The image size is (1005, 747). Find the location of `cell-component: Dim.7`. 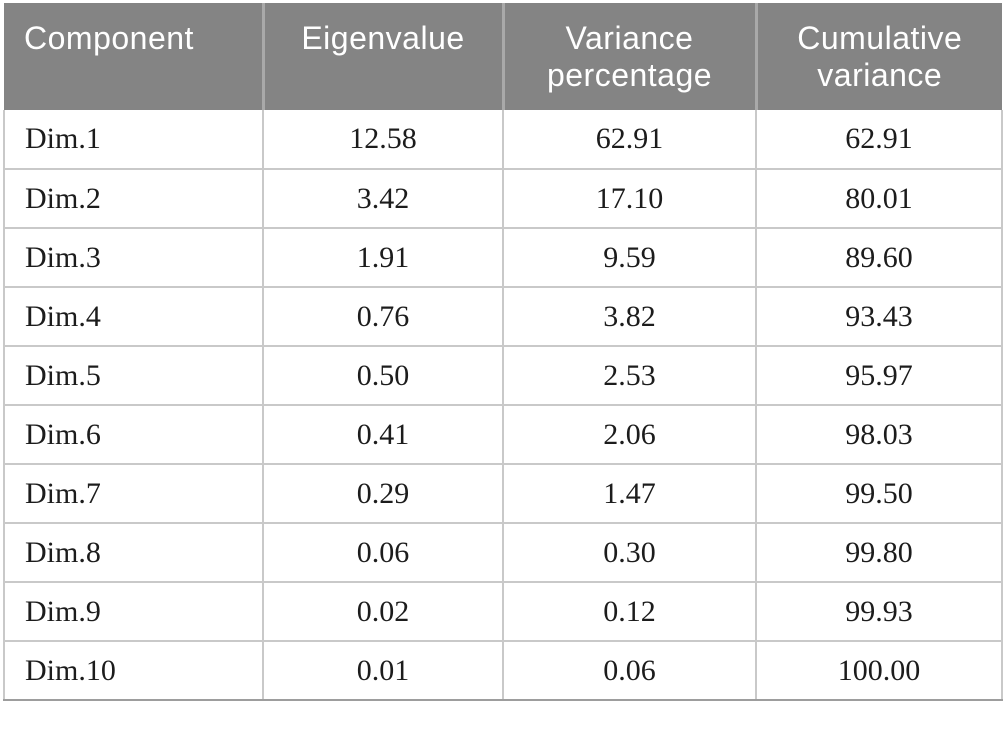

cell-component: Dim.7 is located at coordinates (133, 494).